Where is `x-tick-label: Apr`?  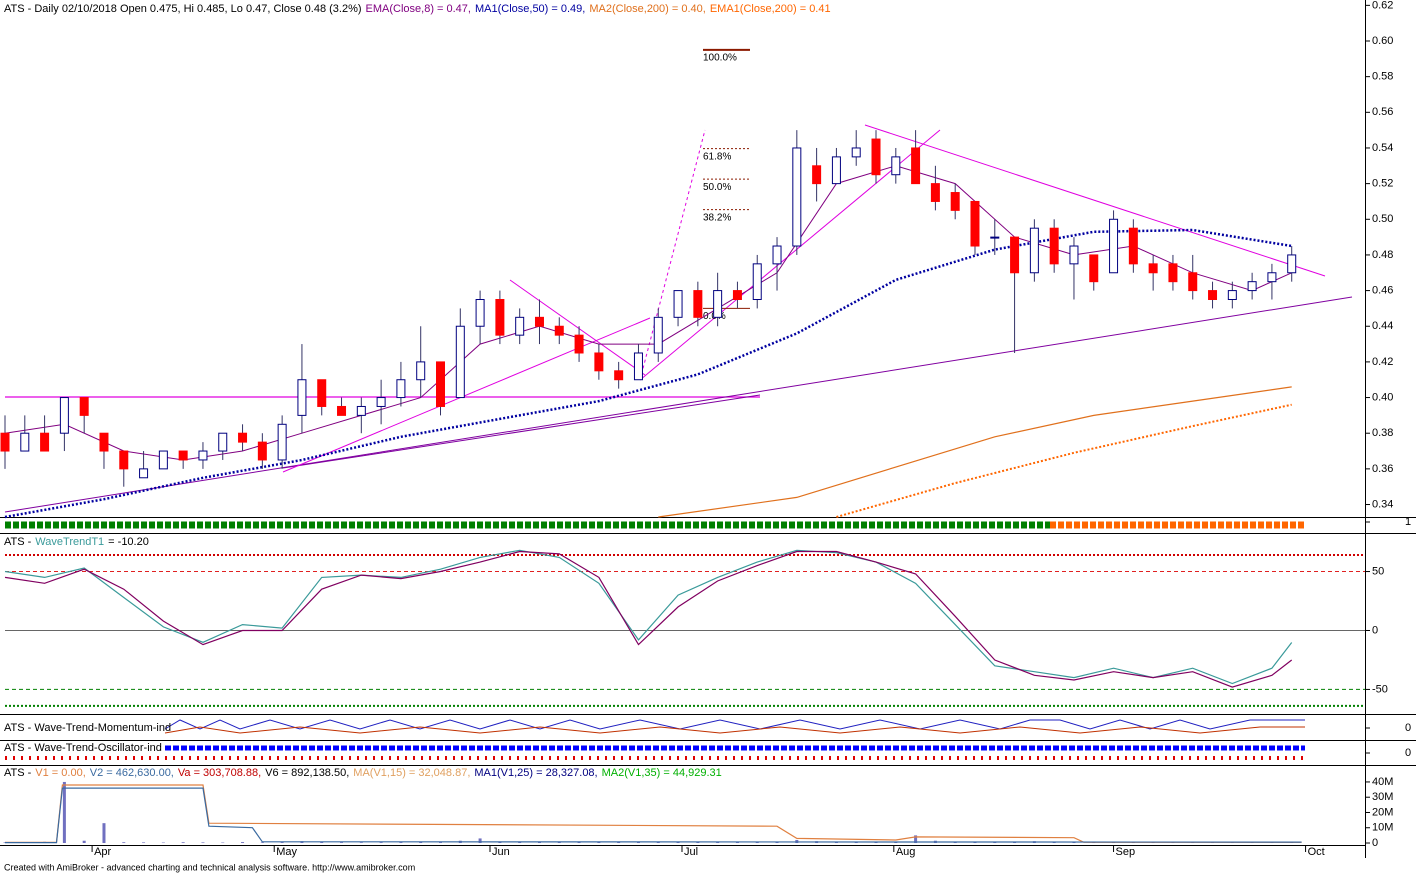
x-tick-label: Apr is located at coordinates (102, 852).